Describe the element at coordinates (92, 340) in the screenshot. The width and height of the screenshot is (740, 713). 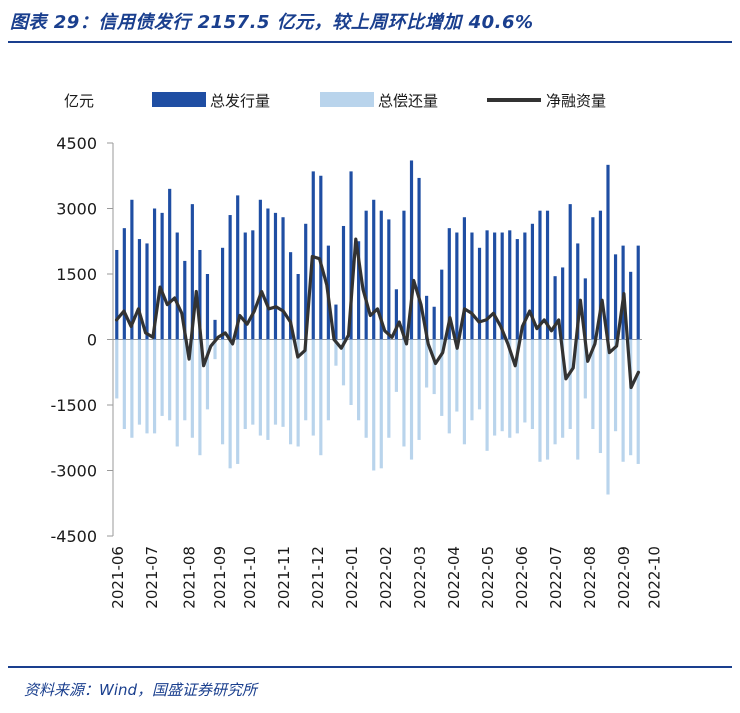
I see `y-tick-label: 0` at that location.